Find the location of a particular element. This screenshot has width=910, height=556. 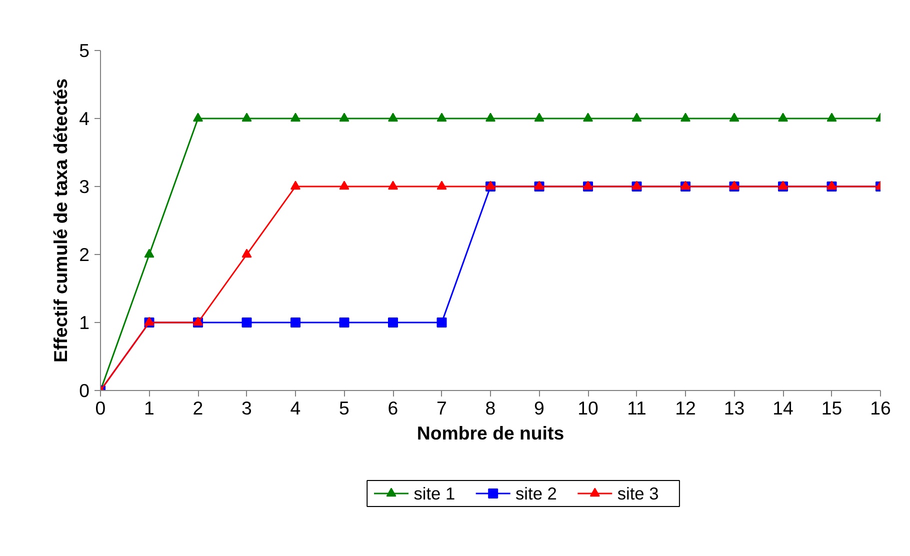

x-tick-label: 3 is located at coordinates (247, 408).